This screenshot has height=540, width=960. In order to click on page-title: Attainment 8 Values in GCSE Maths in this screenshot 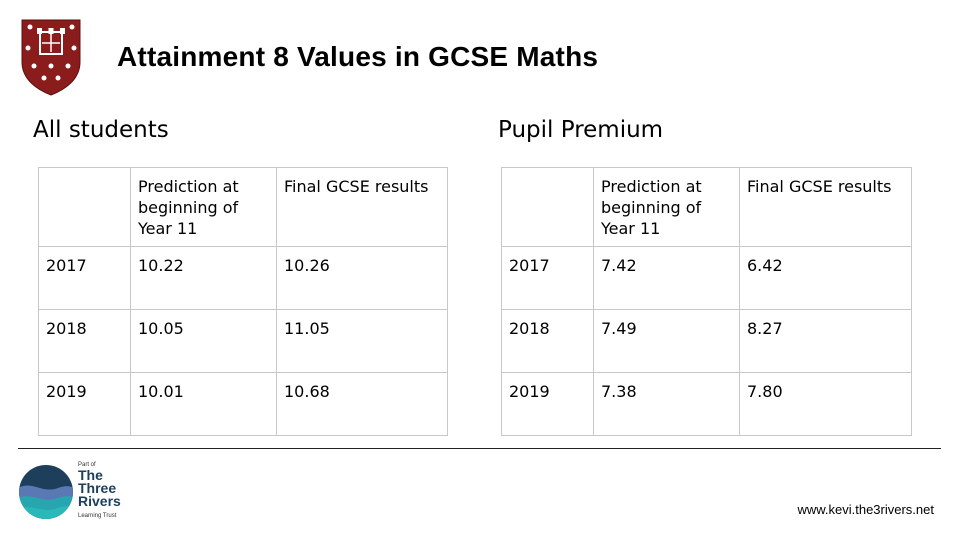, I will do `click(358, 56)`.